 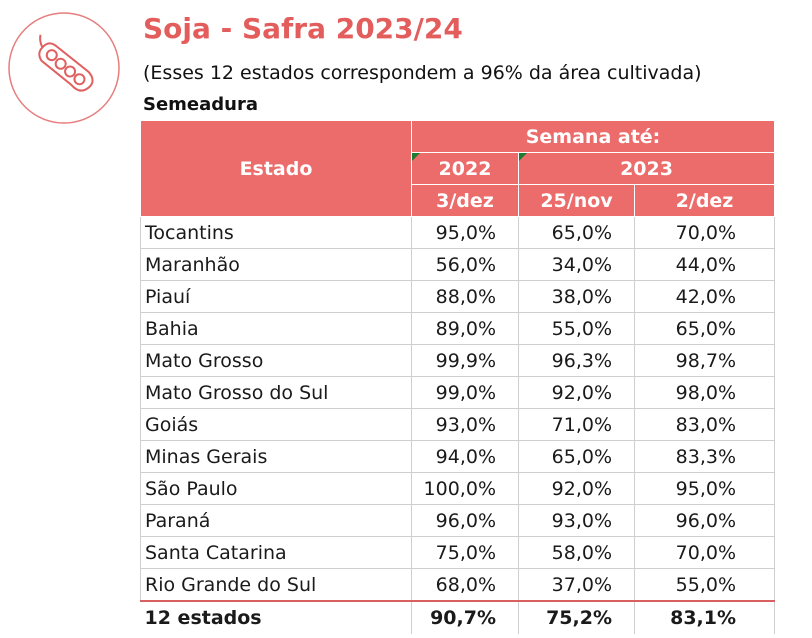 I want to click on cell-estado: Rio Grande do Sul, so click(x=276, y=585).